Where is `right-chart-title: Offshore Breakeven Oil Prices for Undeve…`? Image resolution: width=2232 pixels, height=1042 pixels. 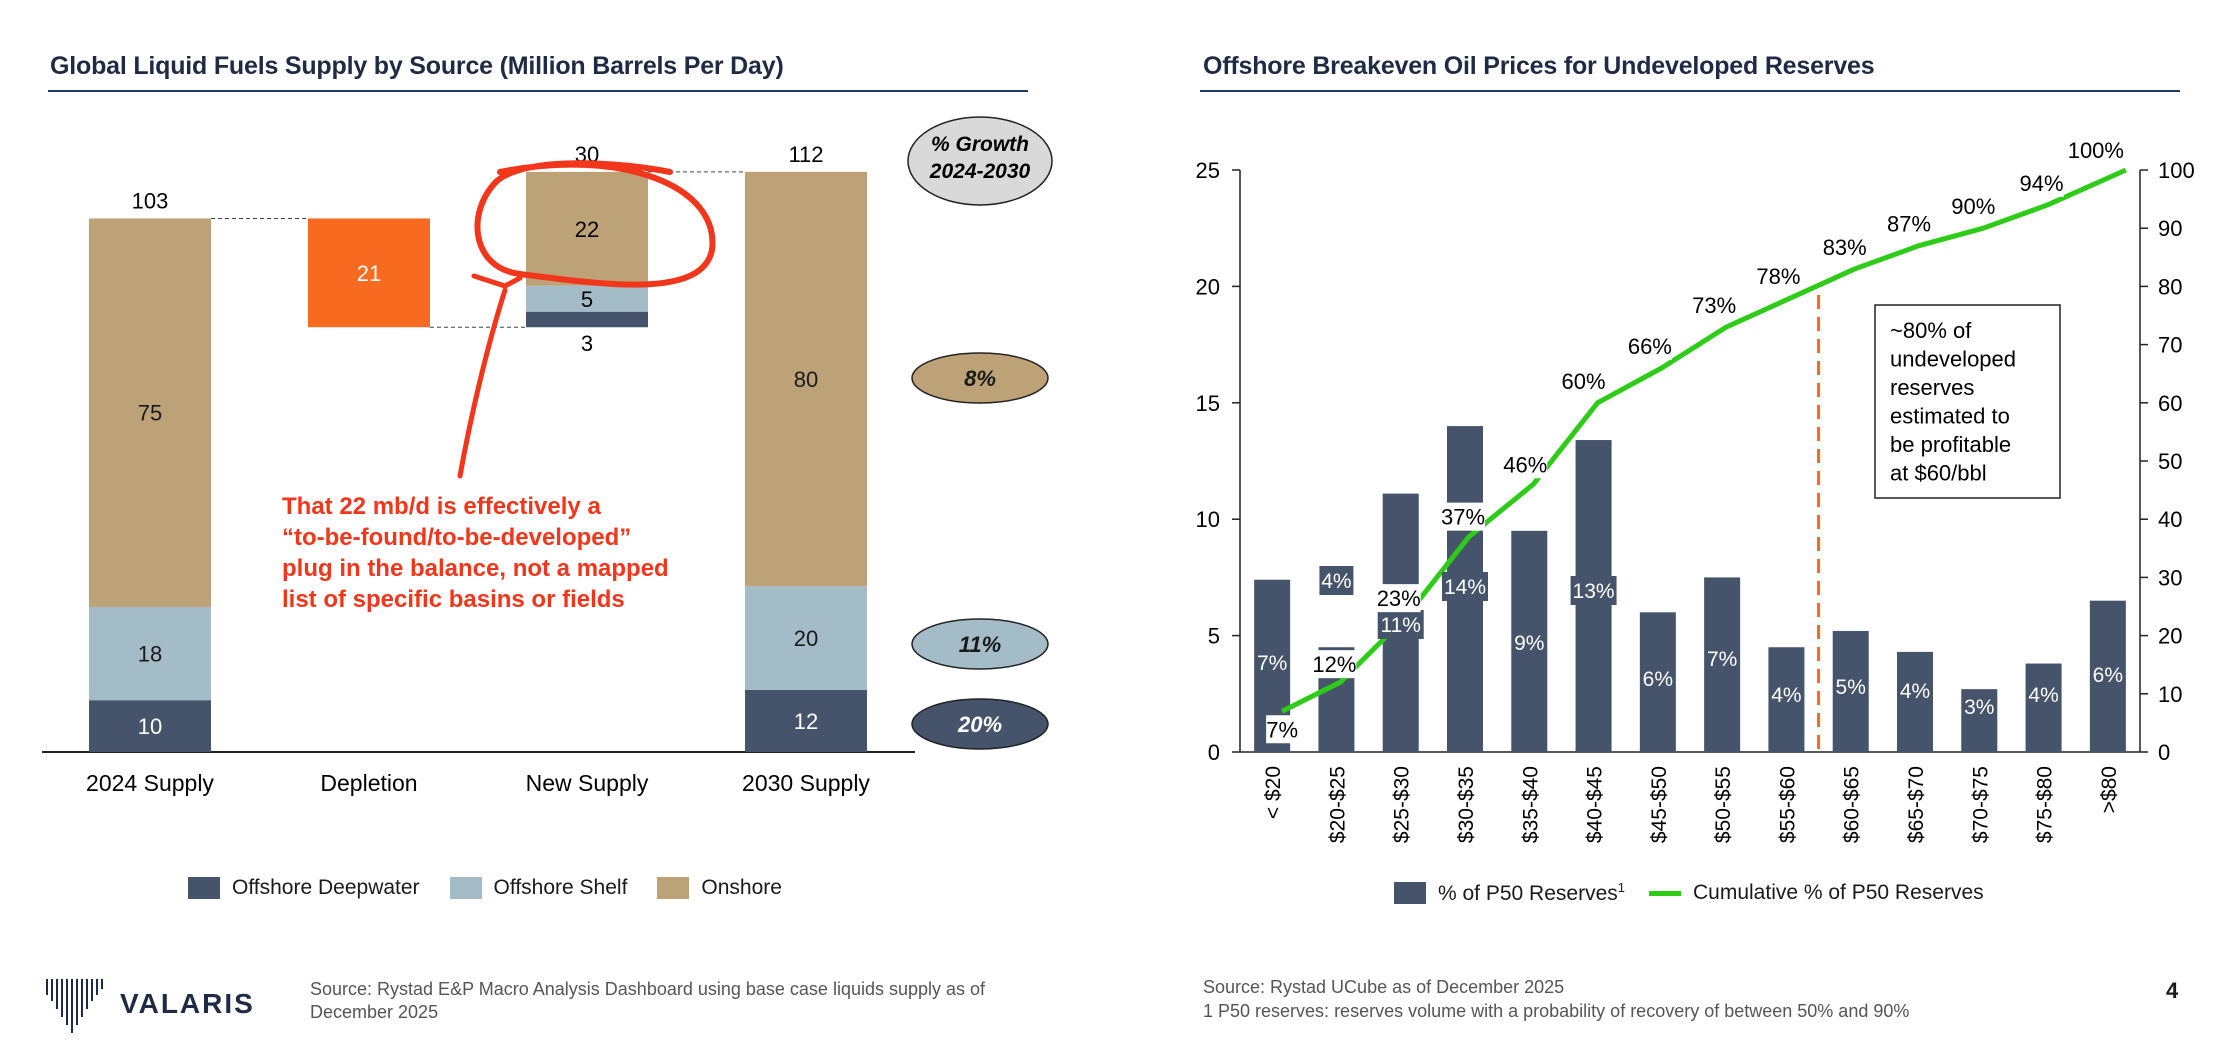
right-chart-title: Offshore Breakeven Oil Prices for Undeve… is located at coordinates (1539, 66).